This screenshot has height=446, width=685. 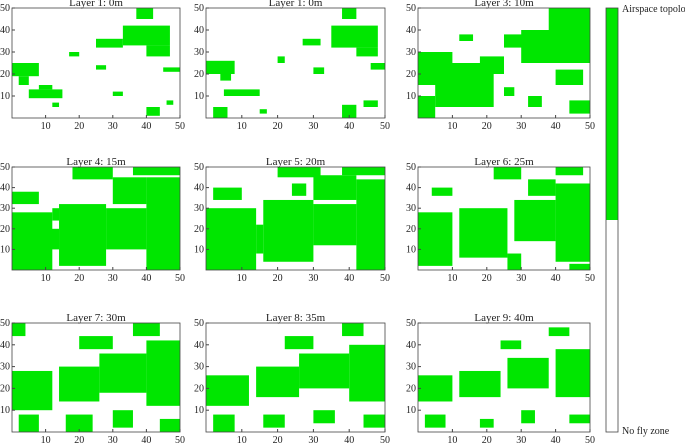 I want to click on panel-title: Layer 1: 0m, so click(x=96, y=4).